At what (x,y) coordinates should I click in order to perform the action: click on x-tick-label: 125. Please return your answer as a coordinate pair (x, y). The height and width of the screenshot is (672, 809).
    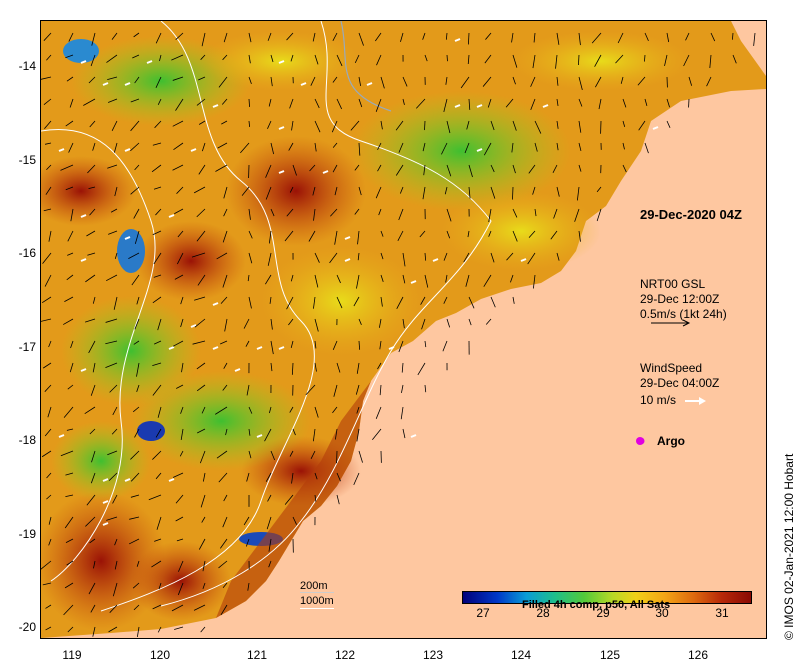
    Looking at the image, I should click on (610, 655).